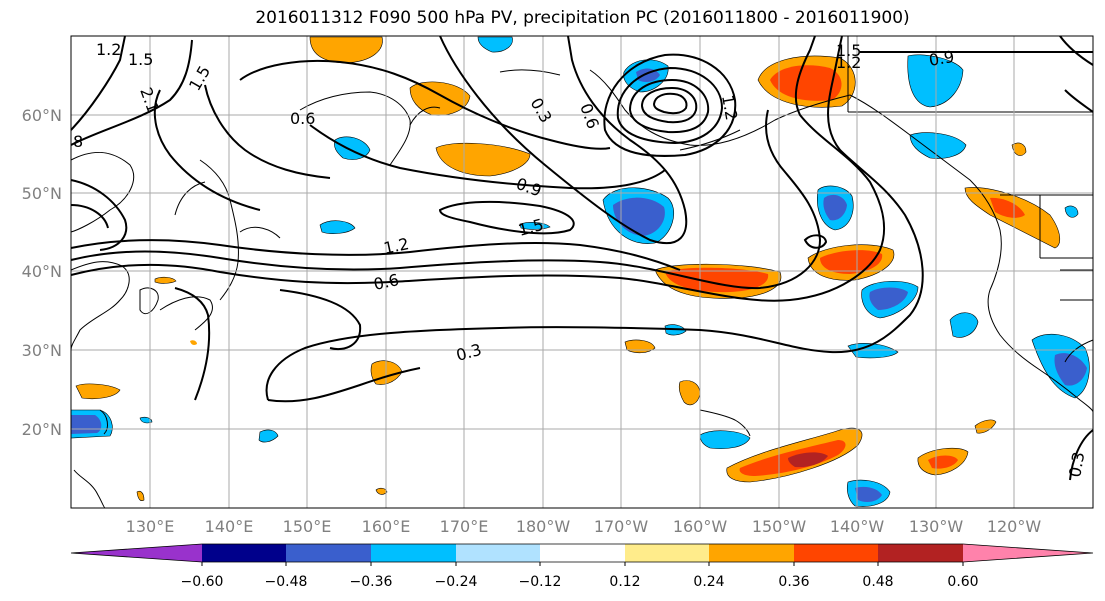 This screenshot has height=601, width=1105. I want to click on lon-label: 140°E, so click(229, 526).